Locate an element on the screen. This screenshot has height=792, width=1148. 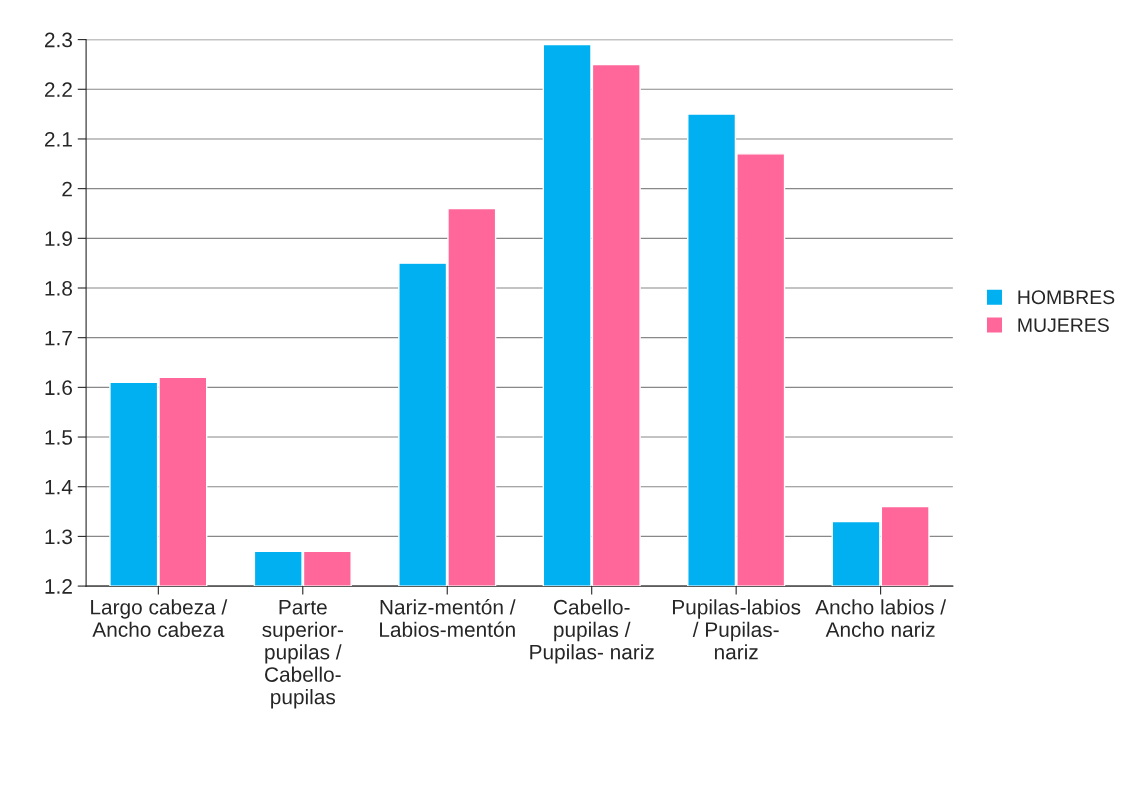
y-tick-label: 2.1 is located at coordinates (58, 139).